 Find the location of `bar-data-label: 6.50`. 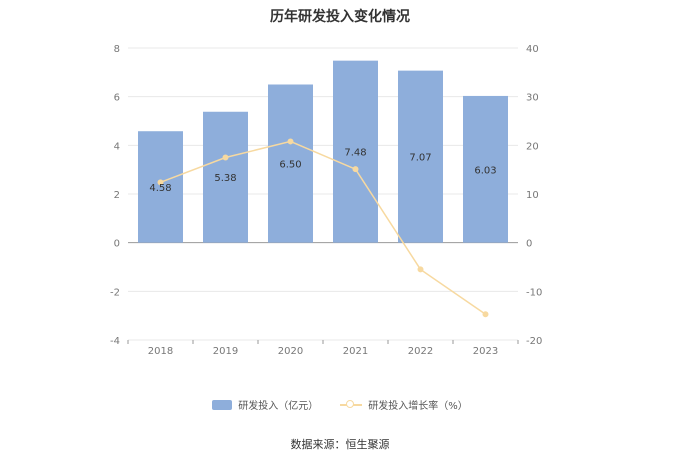

bar-data-label: 6.50 is located at coordinates (290, 165).